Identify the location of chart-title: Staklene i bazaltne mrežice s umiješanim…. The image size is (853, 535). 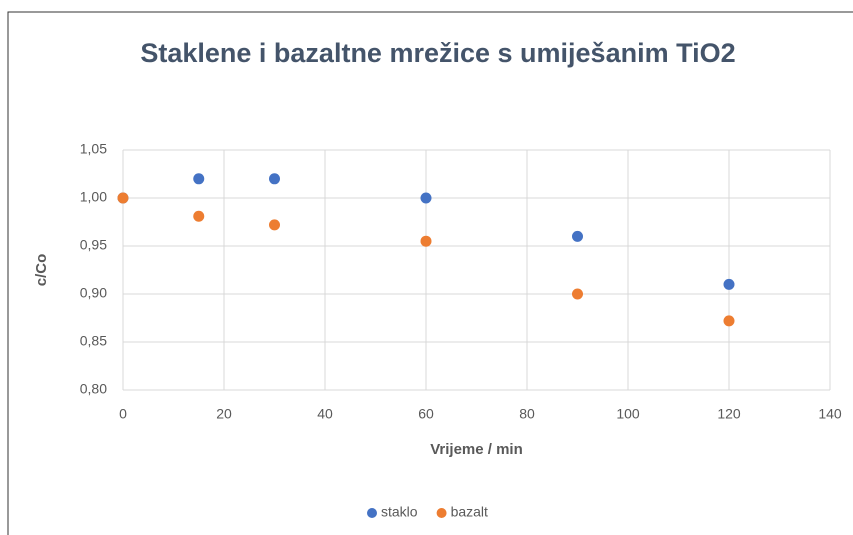
(438, 53).